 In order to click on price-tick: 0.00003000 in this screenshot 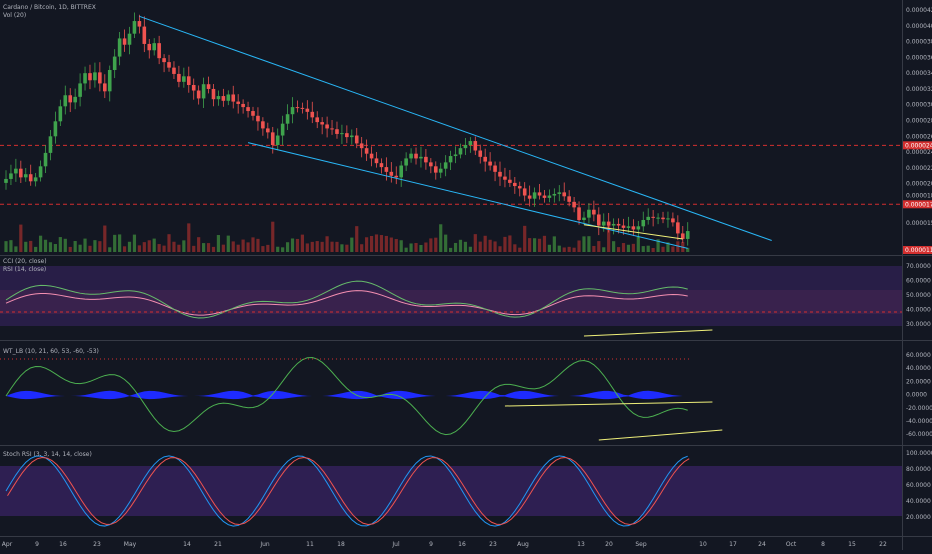, I will do `click(919, 105)`.